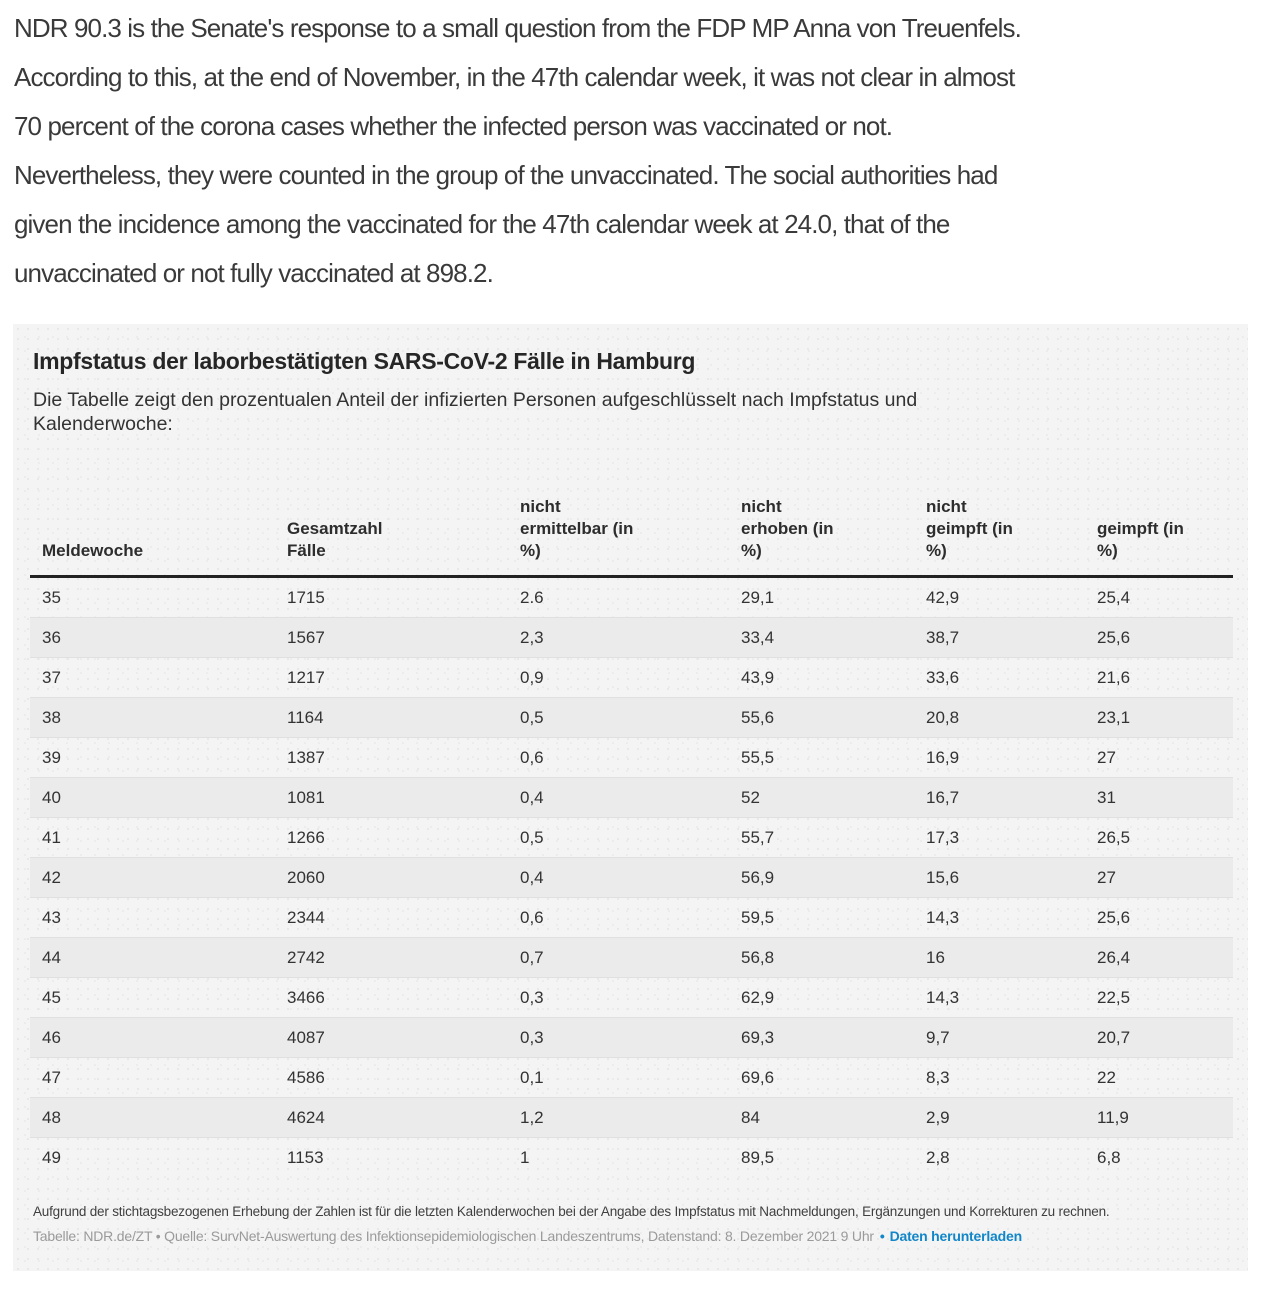 This screenshot has height=1291, width=1261. What do you see at coordinates (999, 837) in the screenshot?
I see `cell-nicht-geimpft: 17,3` at bounding box center [999, 837].